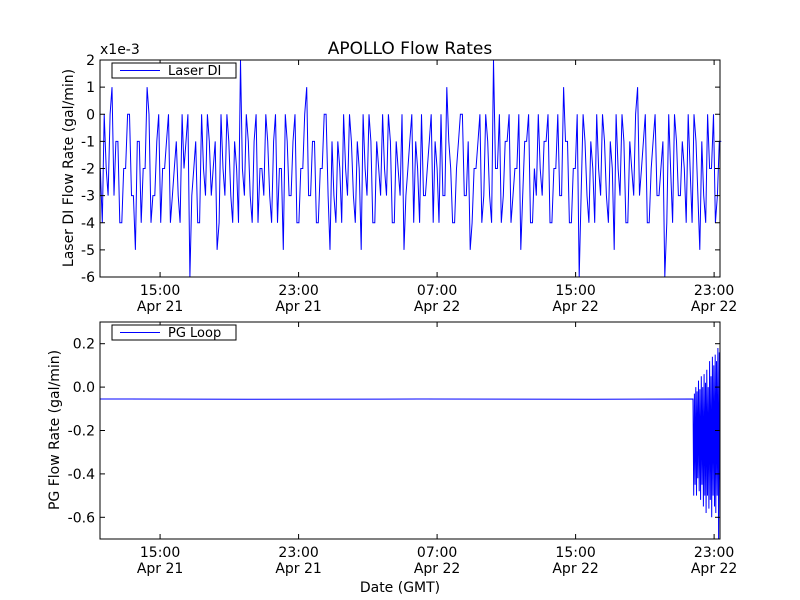  I want to click on y-tick-label: 2, so click(90, 61).